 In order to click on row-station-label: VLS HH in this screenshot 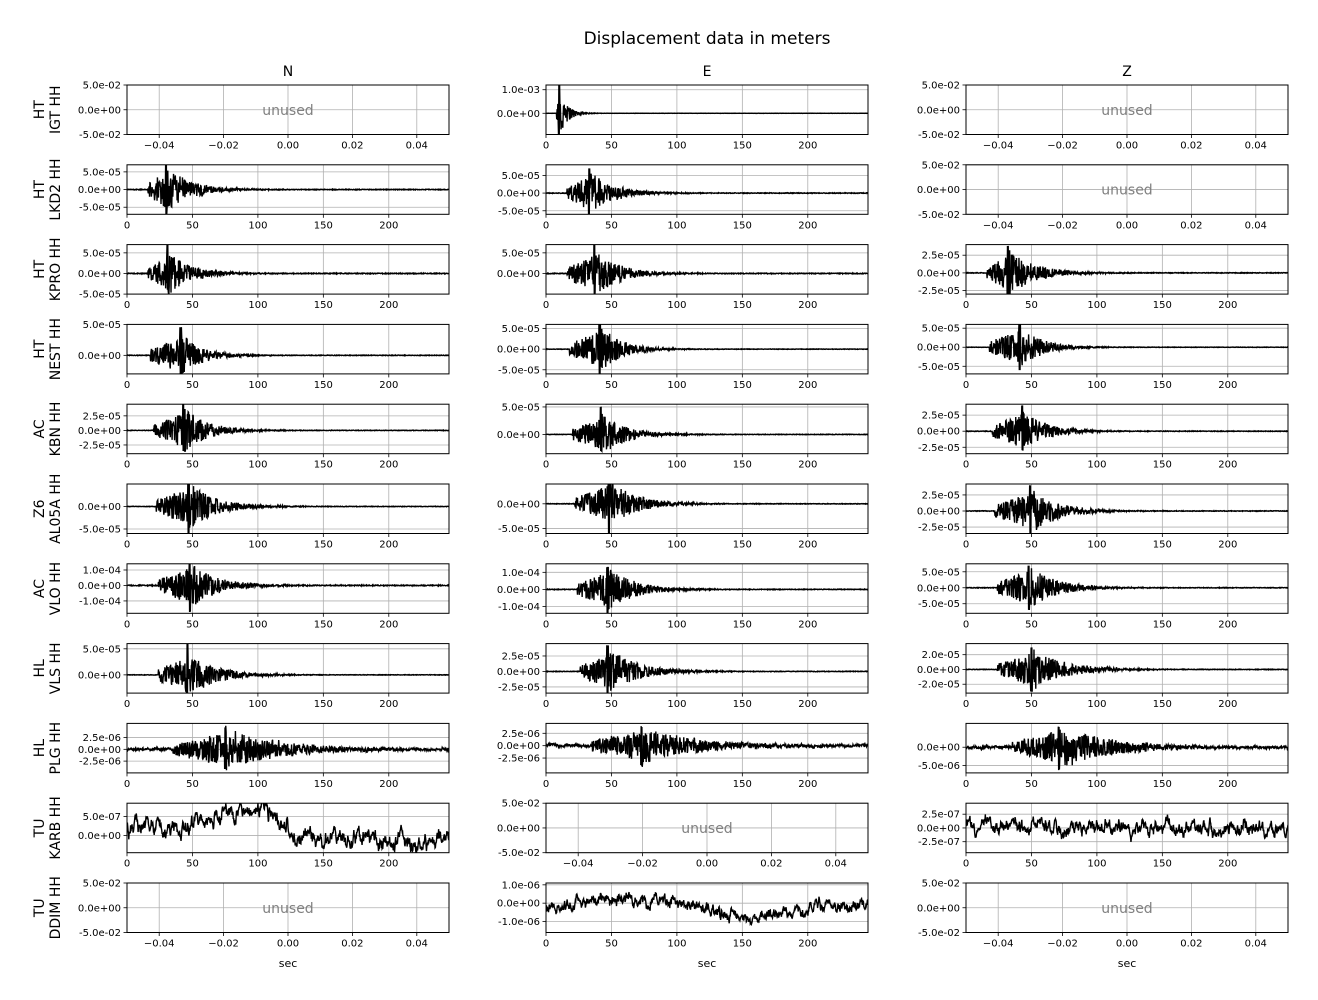, I will do `click(56, 668)`.